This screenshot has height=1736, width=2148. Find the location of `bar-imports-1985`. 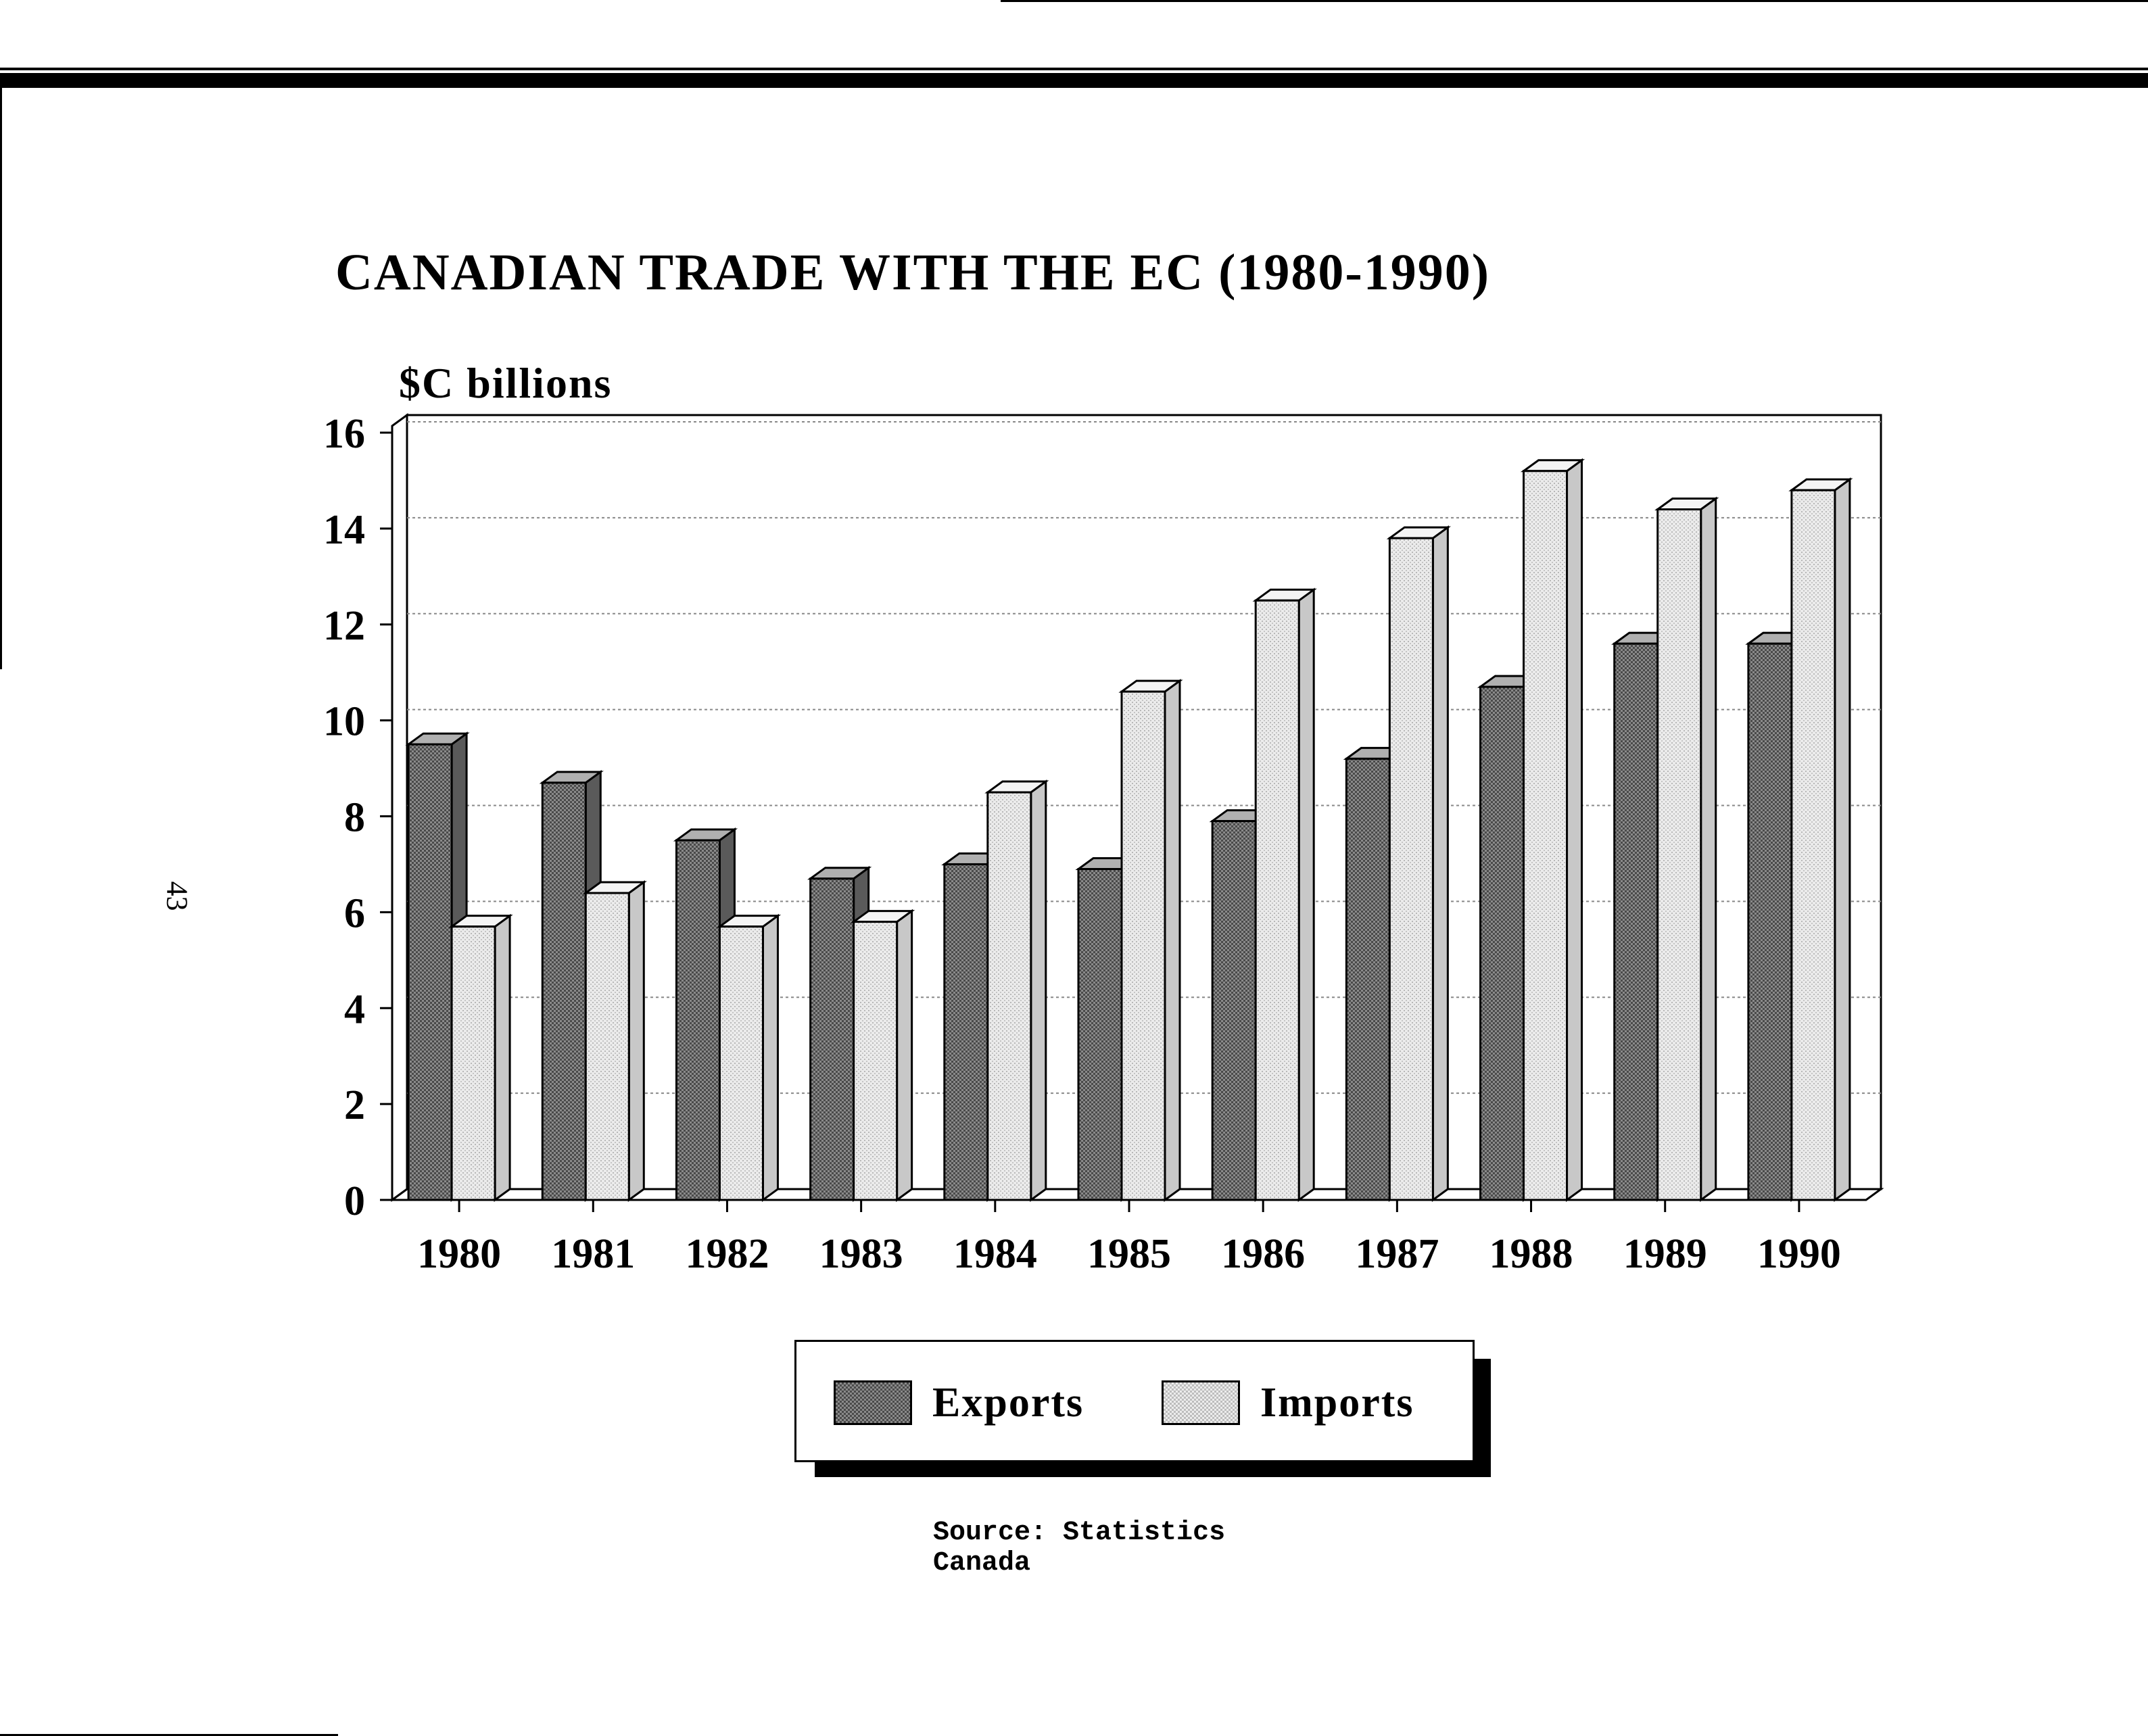

bar-imports-1985 is located at coordinates (1150, 940).